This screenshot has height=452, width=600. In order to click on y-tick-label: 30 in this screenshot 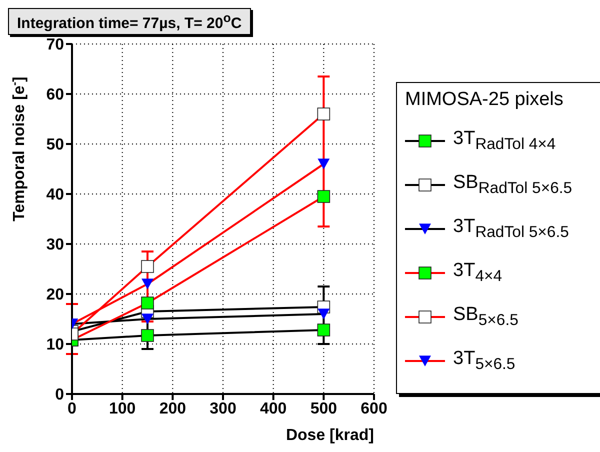, I will do `click(55, 245)`.